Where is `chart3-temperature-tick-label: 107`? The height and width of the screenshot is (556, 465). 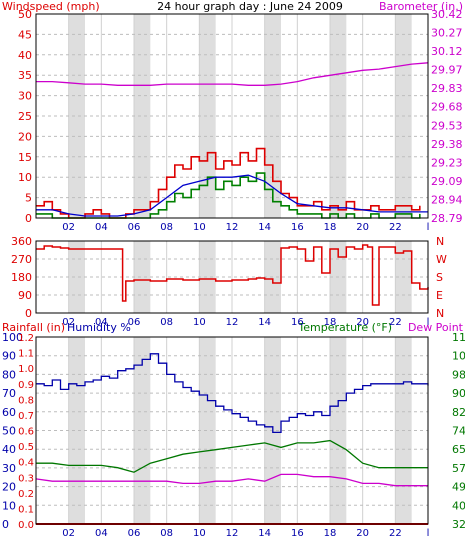 chart3-temperature-tick-label: 107 is located at coordinates (458, 356).